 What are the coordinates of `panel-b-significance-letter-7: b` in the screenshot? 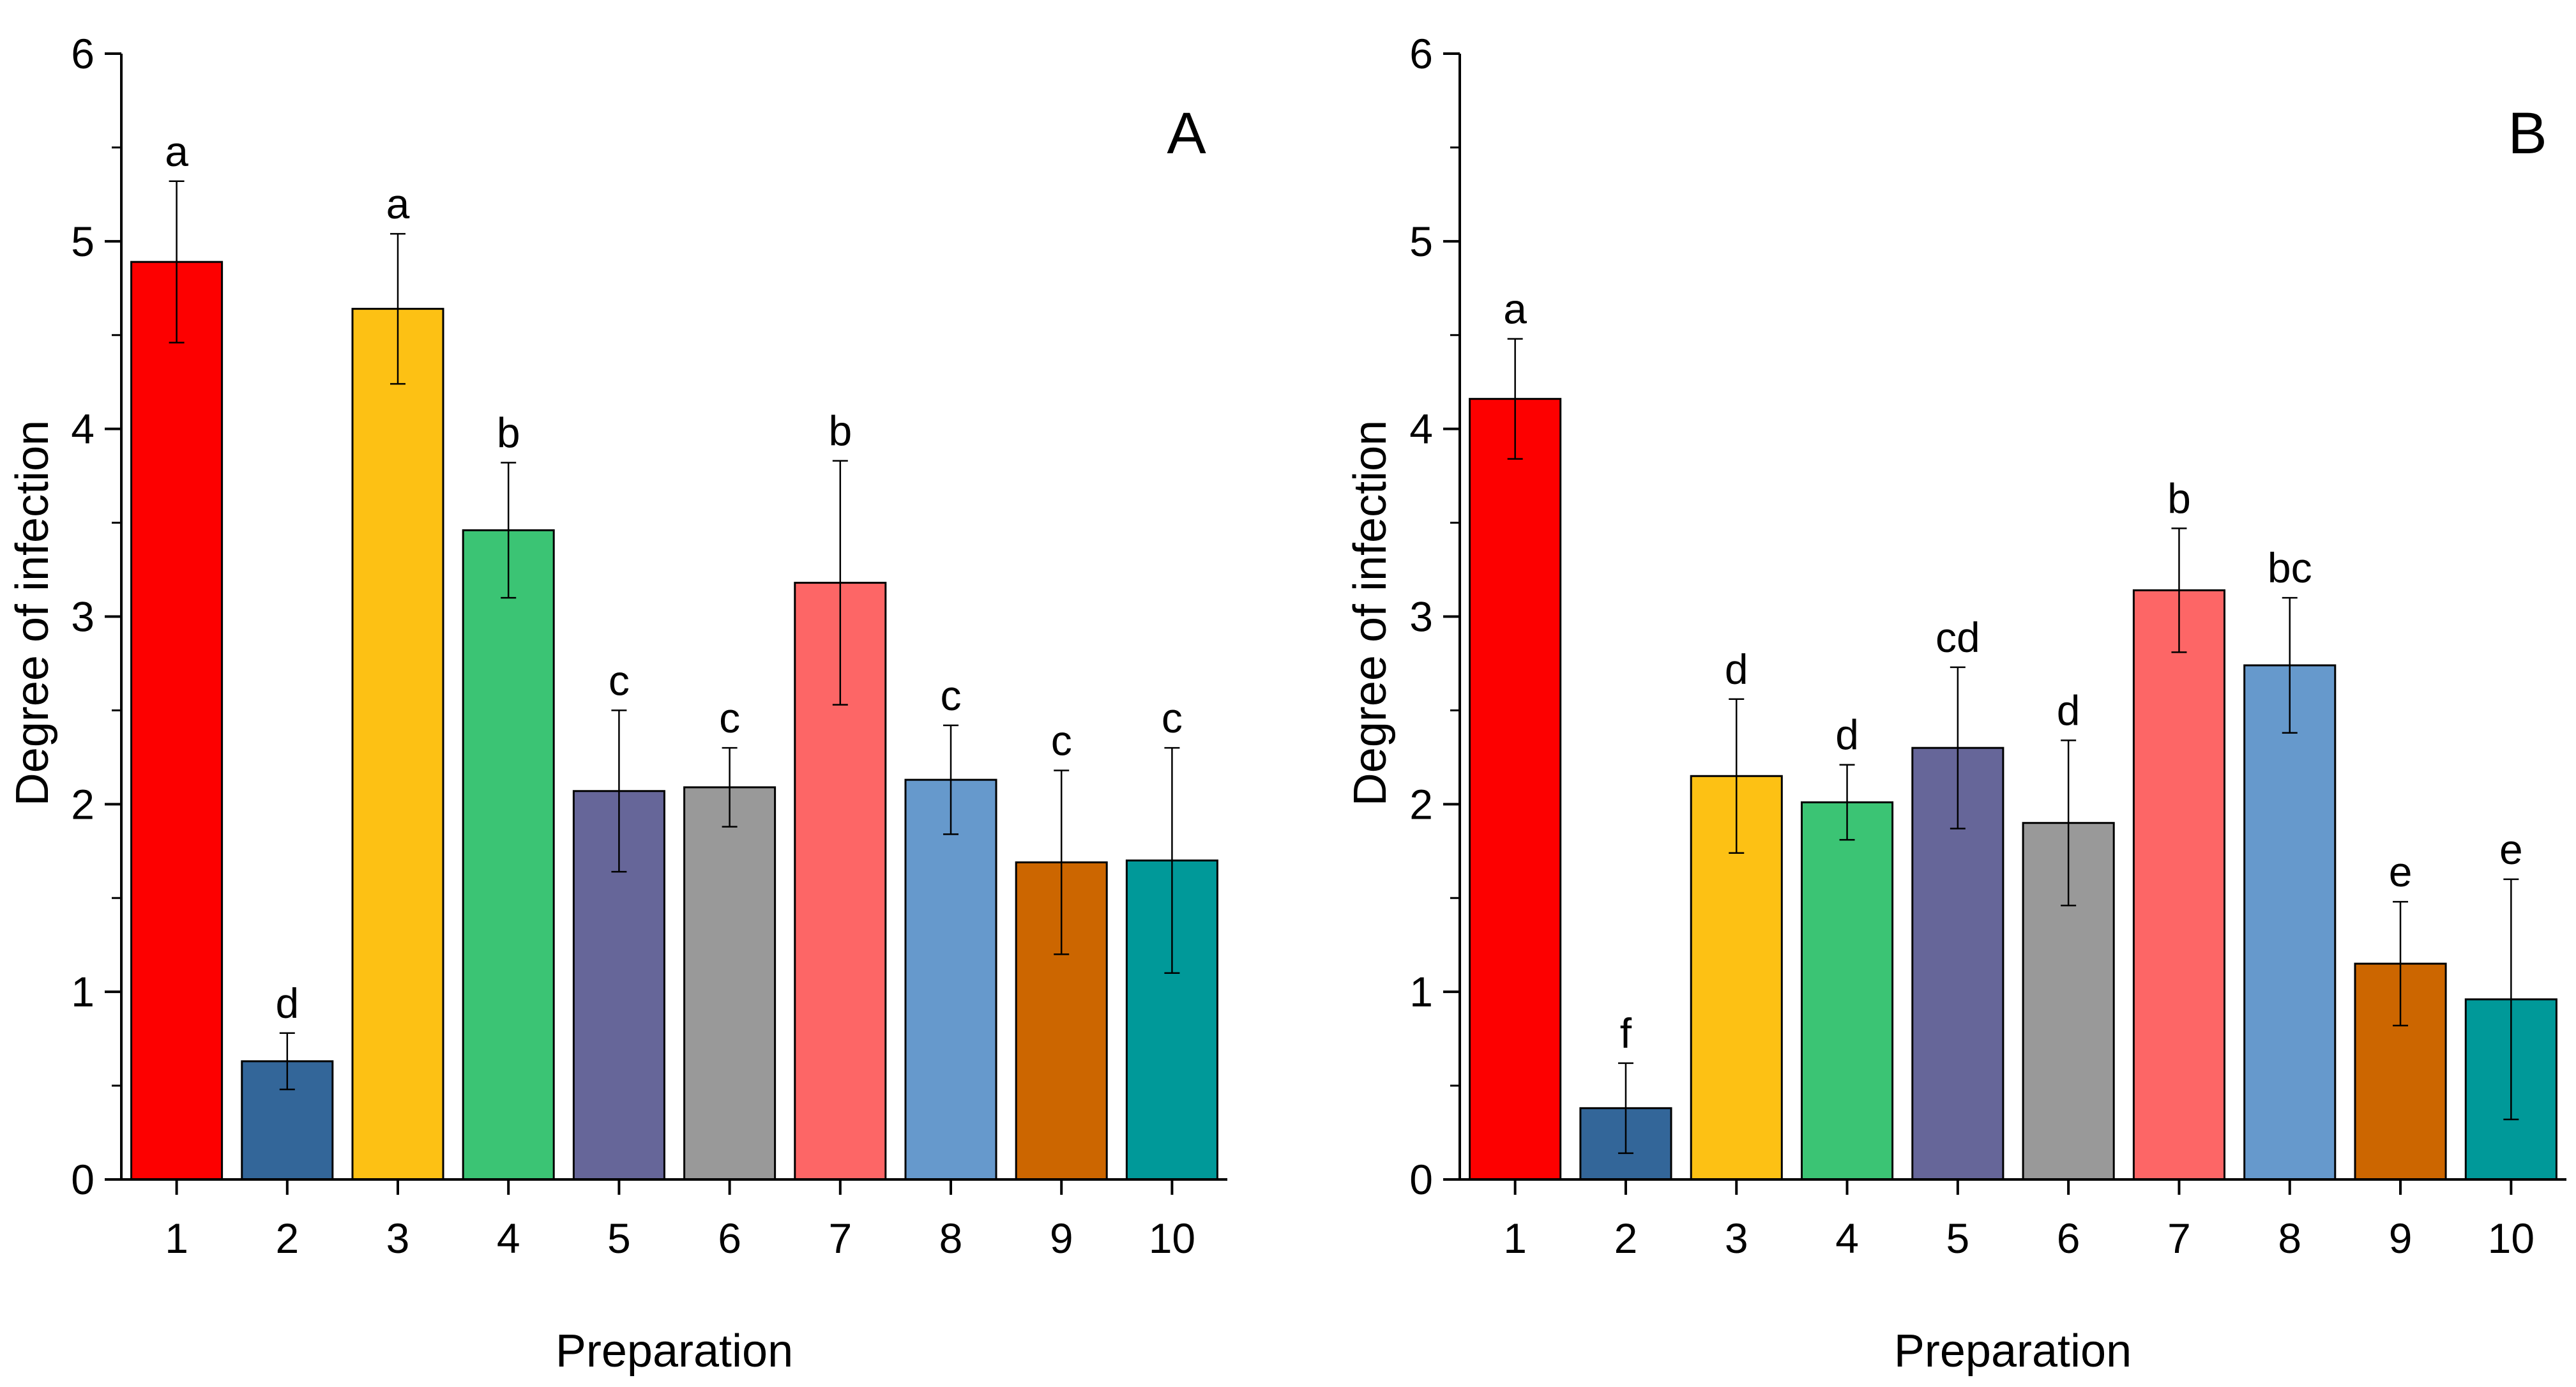 It's located at (2179, 498).